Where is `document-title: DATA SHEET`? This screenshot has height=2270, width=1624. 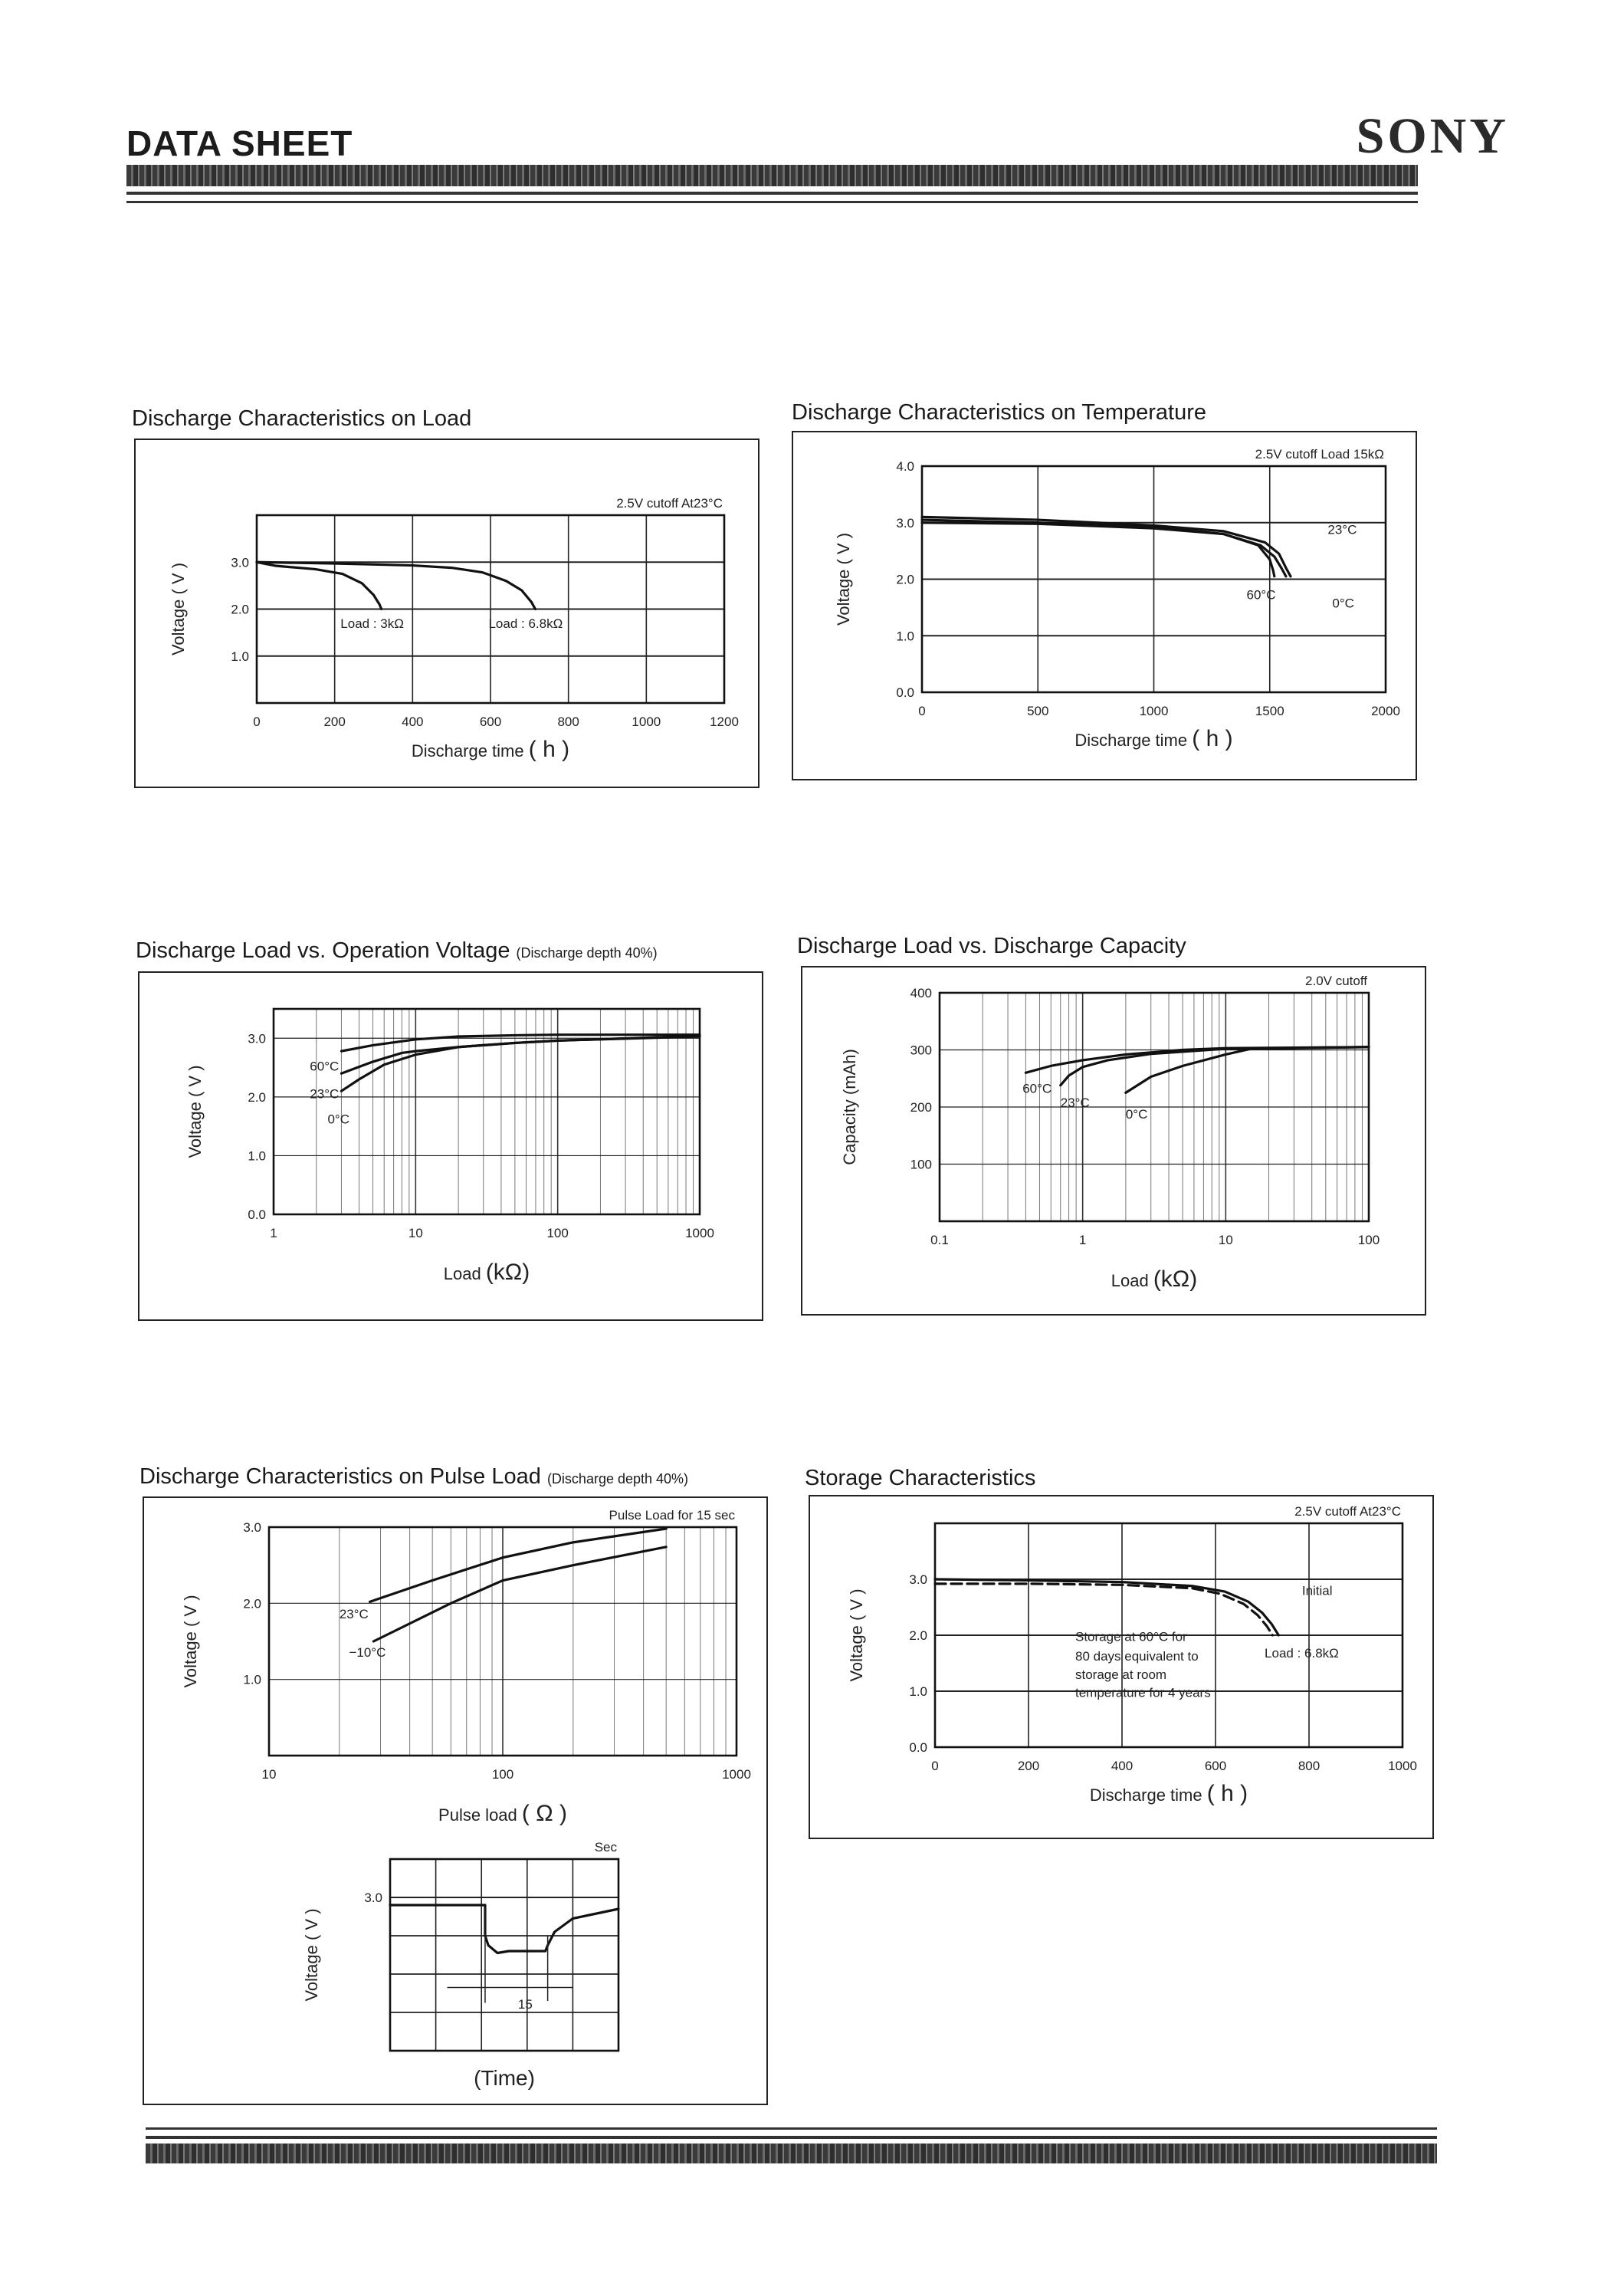 document-title: DATA SHEET is located at coordinates (240, 143).